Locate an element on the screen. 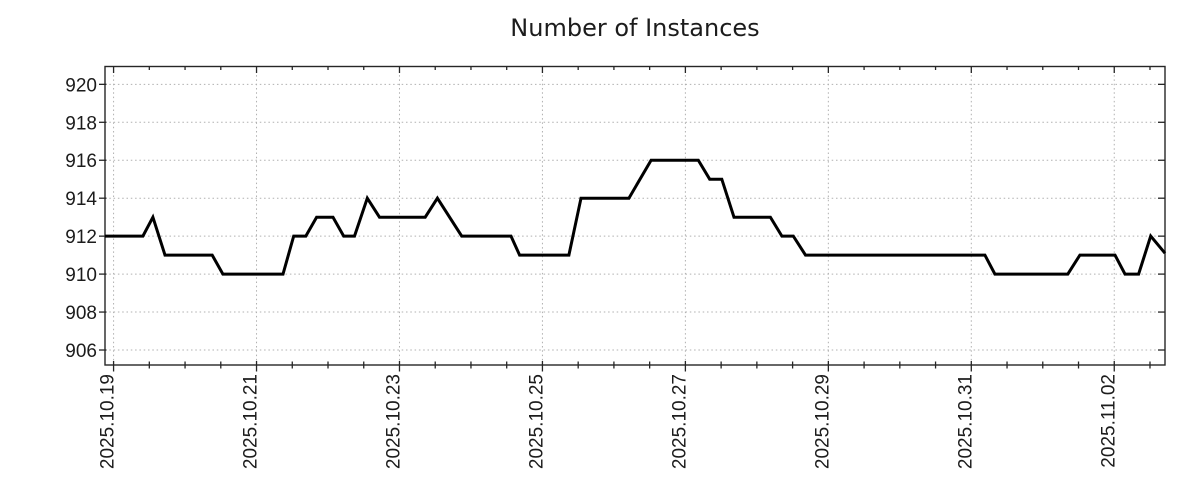  chart-title: Number of Instances is located at coordinates (635, 28).